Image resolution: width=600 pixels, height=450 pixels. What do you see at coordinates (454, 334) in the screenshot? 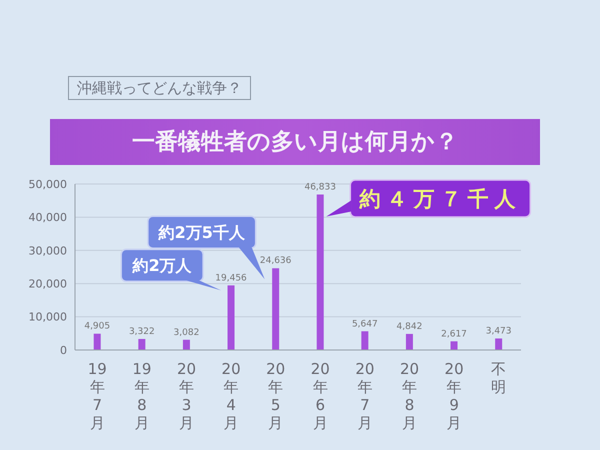
I see `data-label: 2,617` at bounding box center [454, 334].